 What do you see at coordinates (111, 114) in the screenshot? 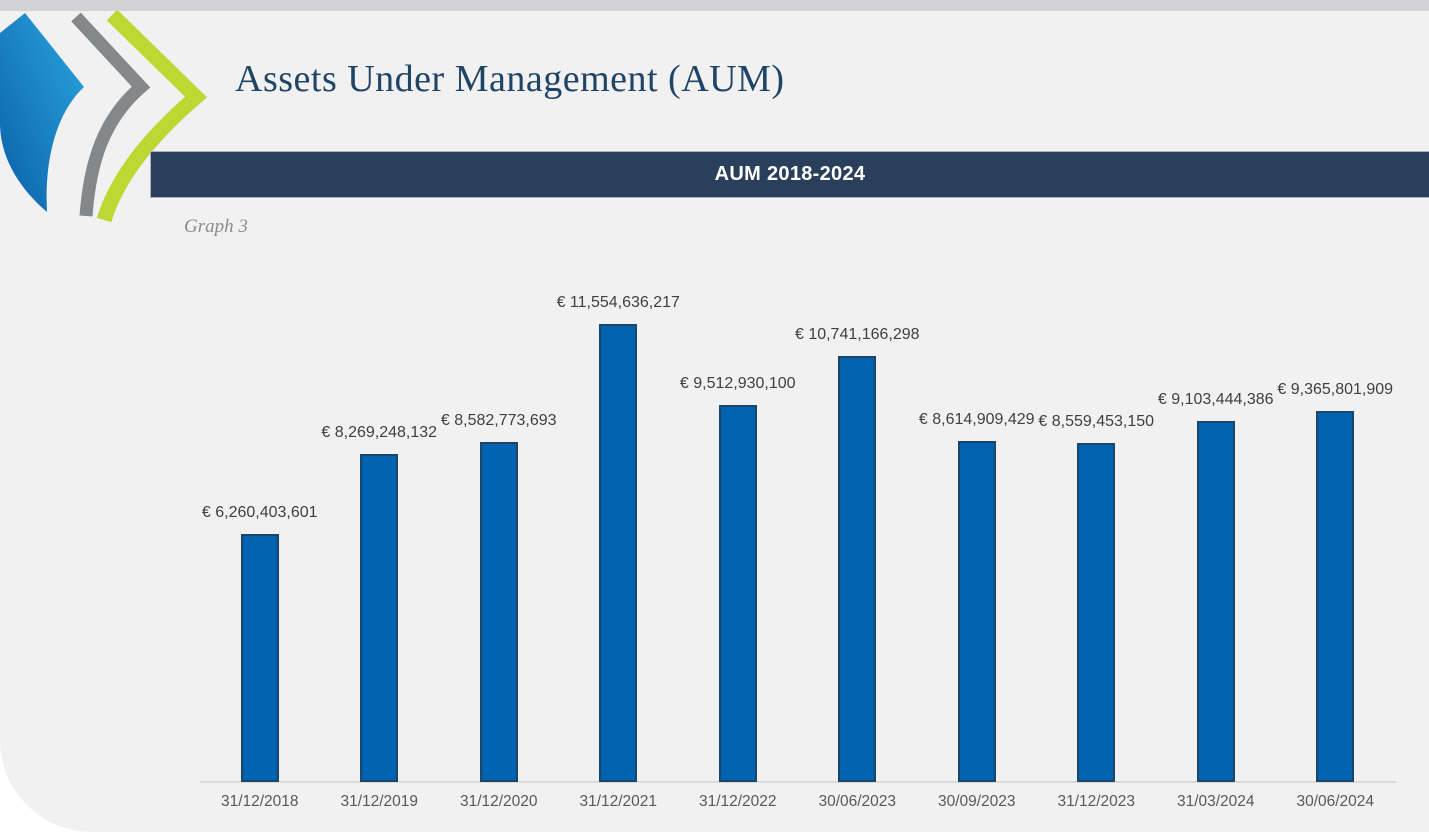
I see `logo-gray-swoosh` at bounding box center [111, 114].